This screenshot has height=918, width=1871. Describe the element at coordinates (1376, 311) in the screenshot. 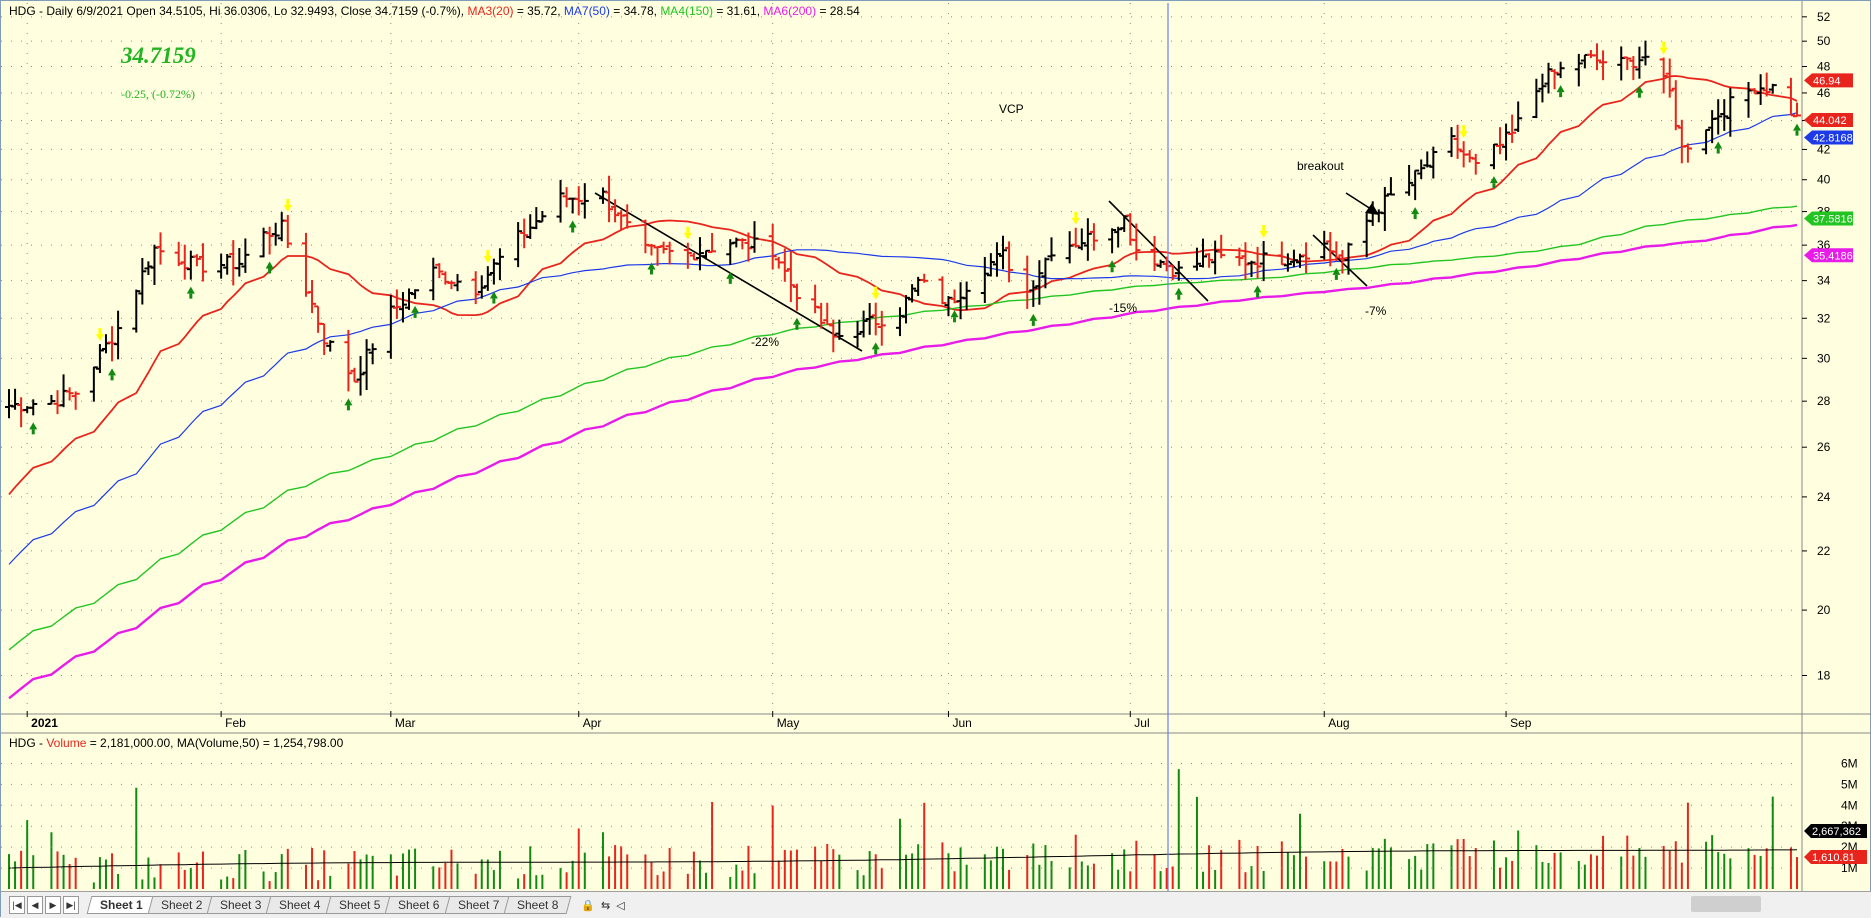

I see `annotation-pct-7: -7%` at that location.